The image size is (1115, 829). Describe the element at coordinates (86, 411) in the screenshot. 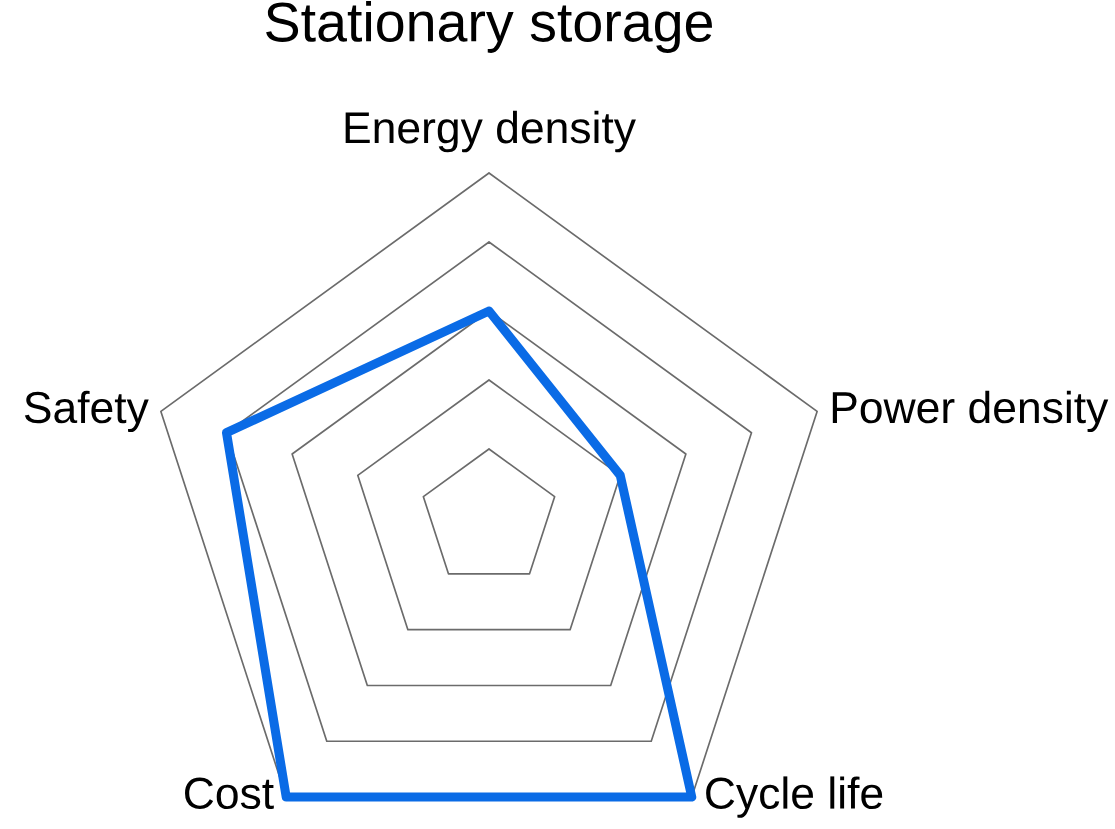

I see `spoke-label: Safety` at that location.